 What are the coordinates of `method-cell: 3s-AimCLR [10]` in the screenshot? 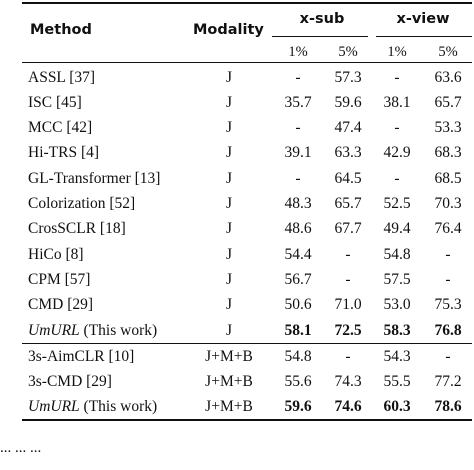 It's located at (81, 356).